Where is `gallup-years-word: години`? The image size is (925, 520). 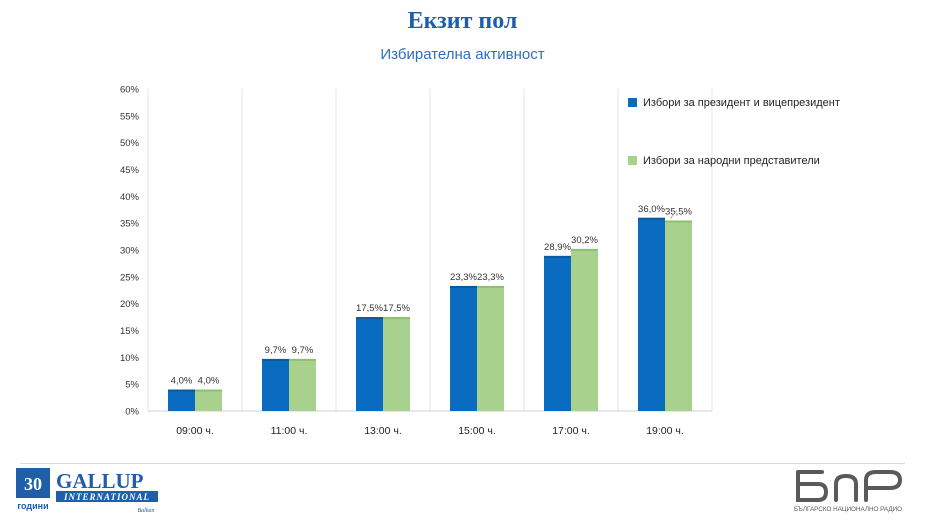
gallup-years-word: години is located at coordinates (32, 506).